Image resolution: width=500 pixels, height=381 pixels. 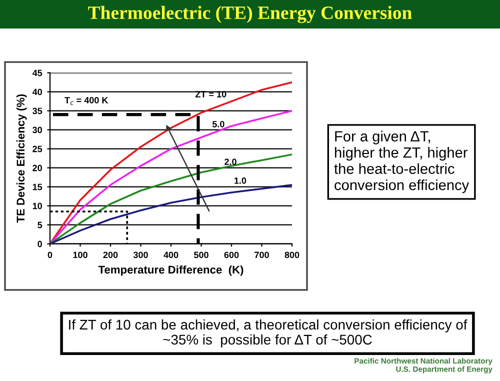 What do you see at coordinates (230, 162) in the screenshot?
I see `annotation: 2.0` at bounding box center [230, 162].